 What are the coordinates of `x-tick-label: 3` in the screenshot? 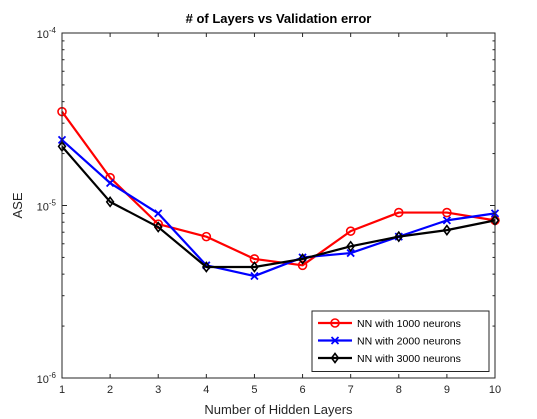 It's located at (158, 390).